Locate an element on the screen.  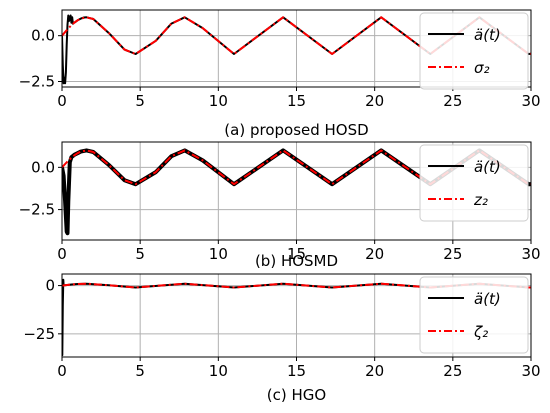
legend-label: ζ₂ is located at coordinates (480, 332).